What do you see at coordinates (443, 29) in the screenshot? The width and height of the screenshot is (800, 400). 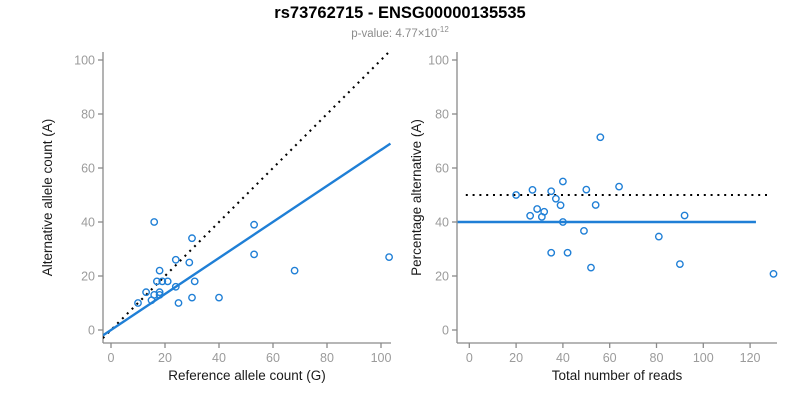 I see `pvalue-exponent: -12` at bounding box center [443, 29].